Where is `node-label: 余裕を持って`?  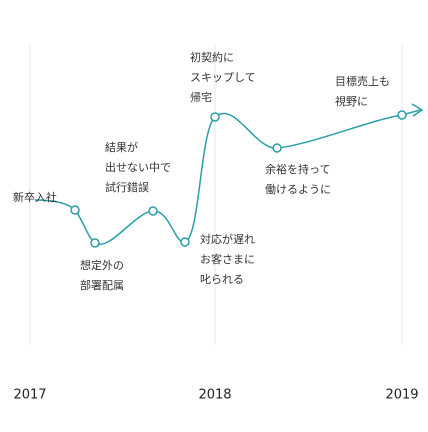 node-label: 余裕を持って is located at coordinates (297, 169).